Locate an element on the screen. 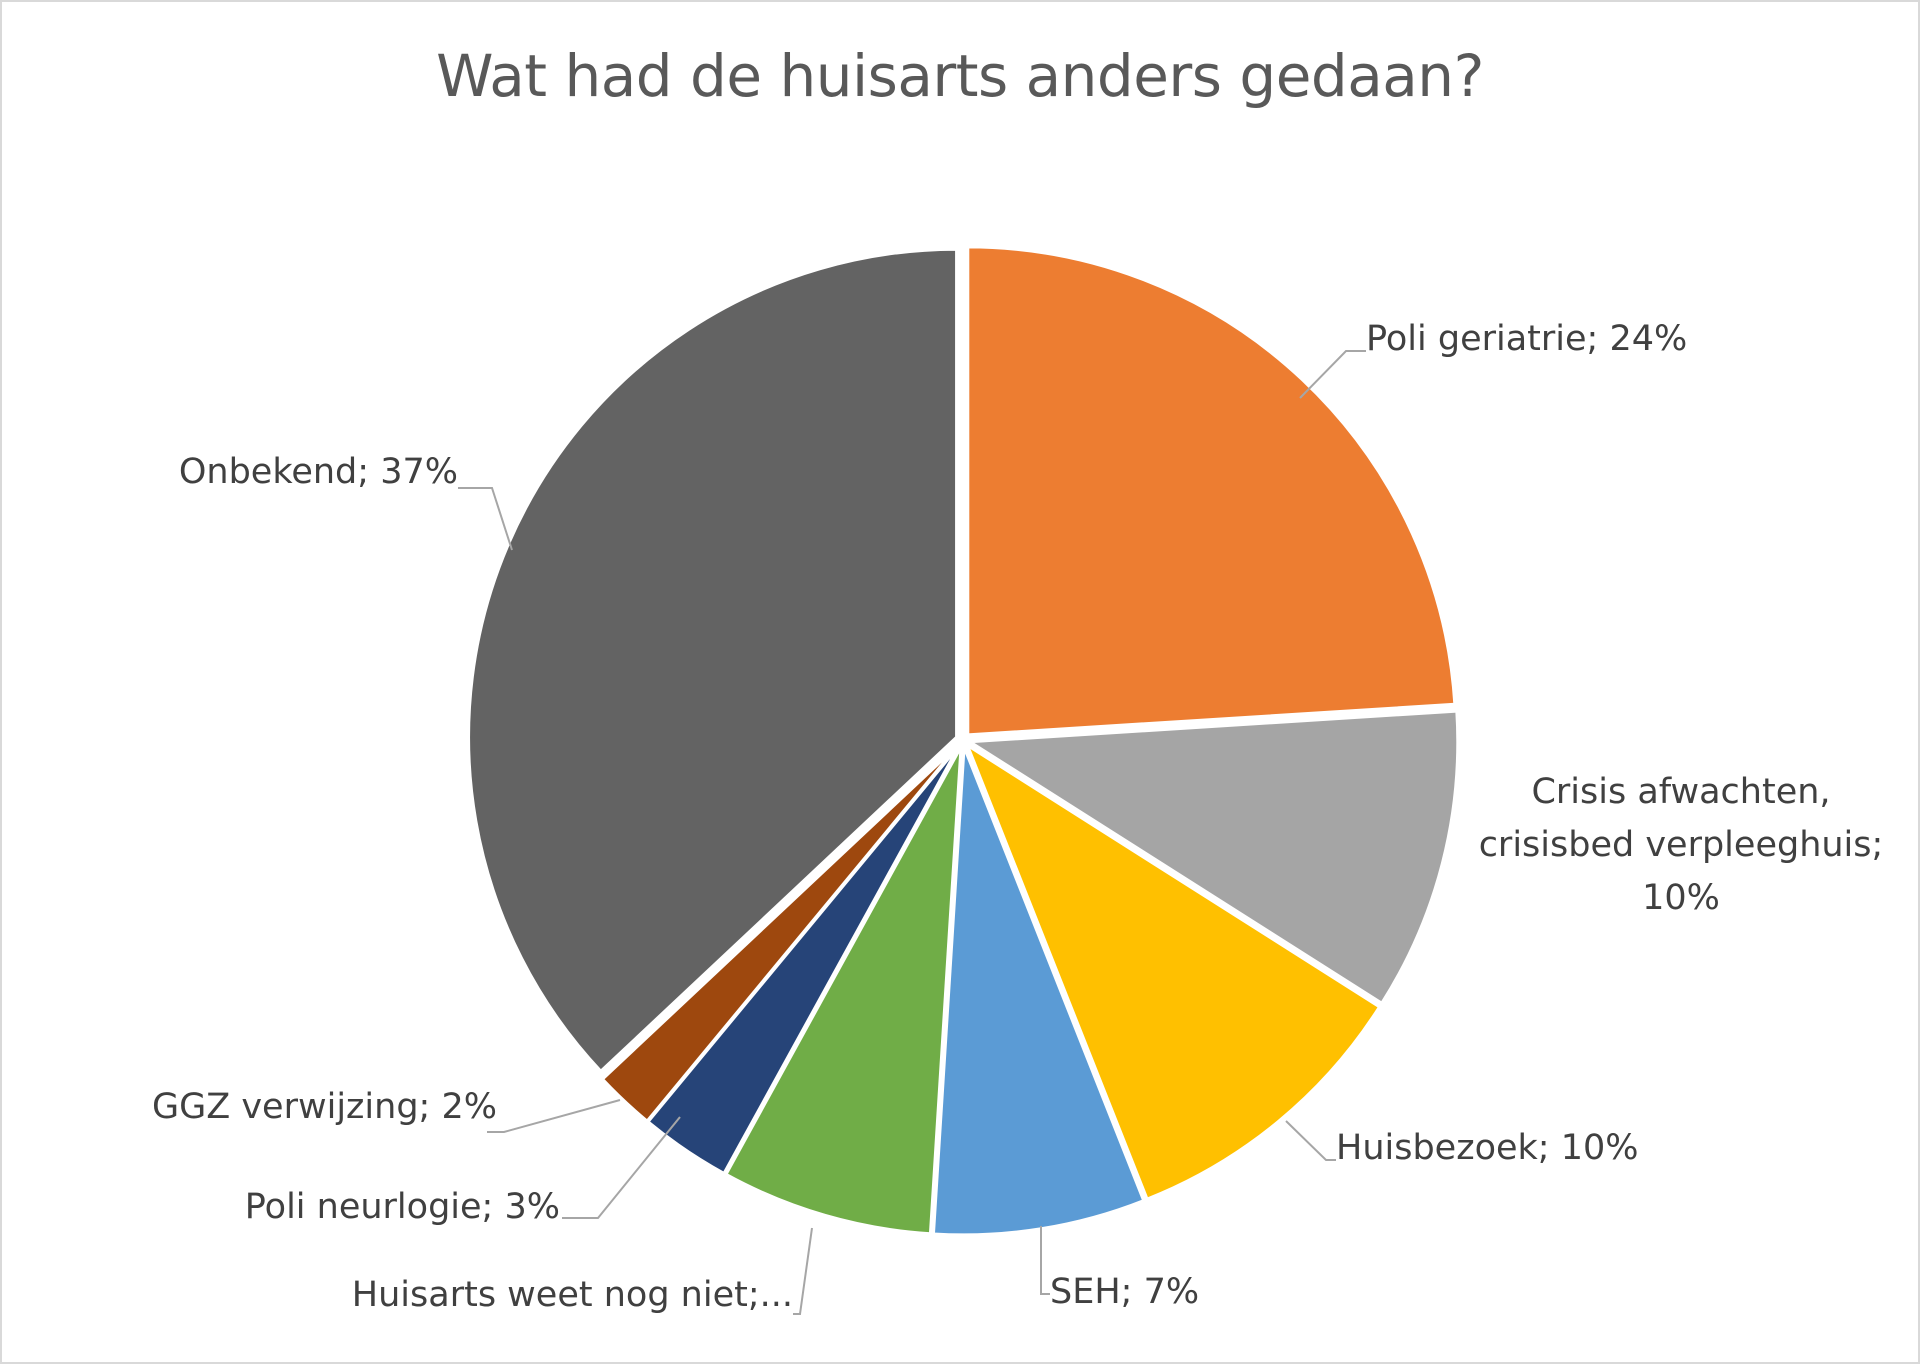  data-label-poli-geriatrie: Poli geriatrie; 24% is located at coordinates (1526, 339).